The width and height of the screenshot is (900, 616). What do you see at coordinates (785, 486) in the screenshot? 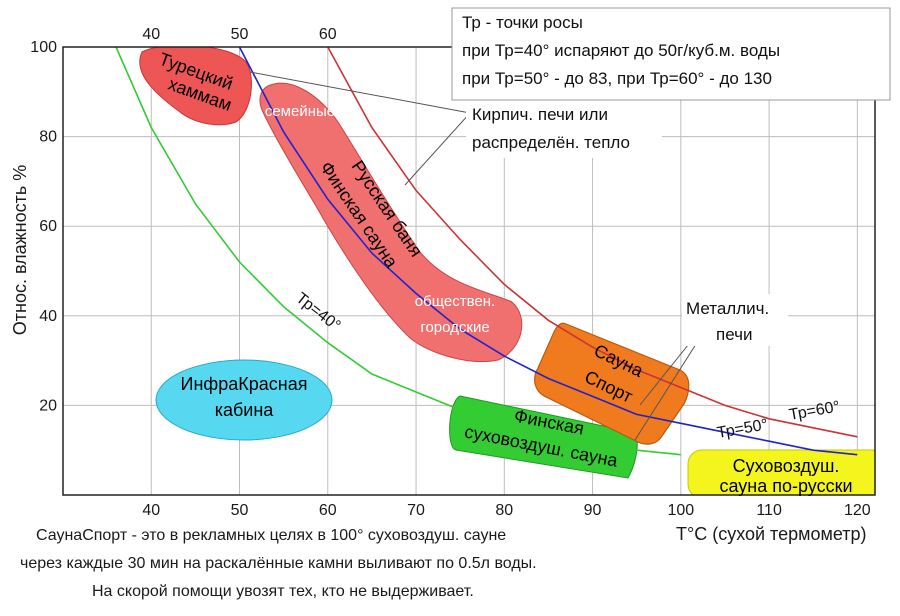
I see `label-russian-dry-2: сауна по-русски` at bounding box center [785, 486].